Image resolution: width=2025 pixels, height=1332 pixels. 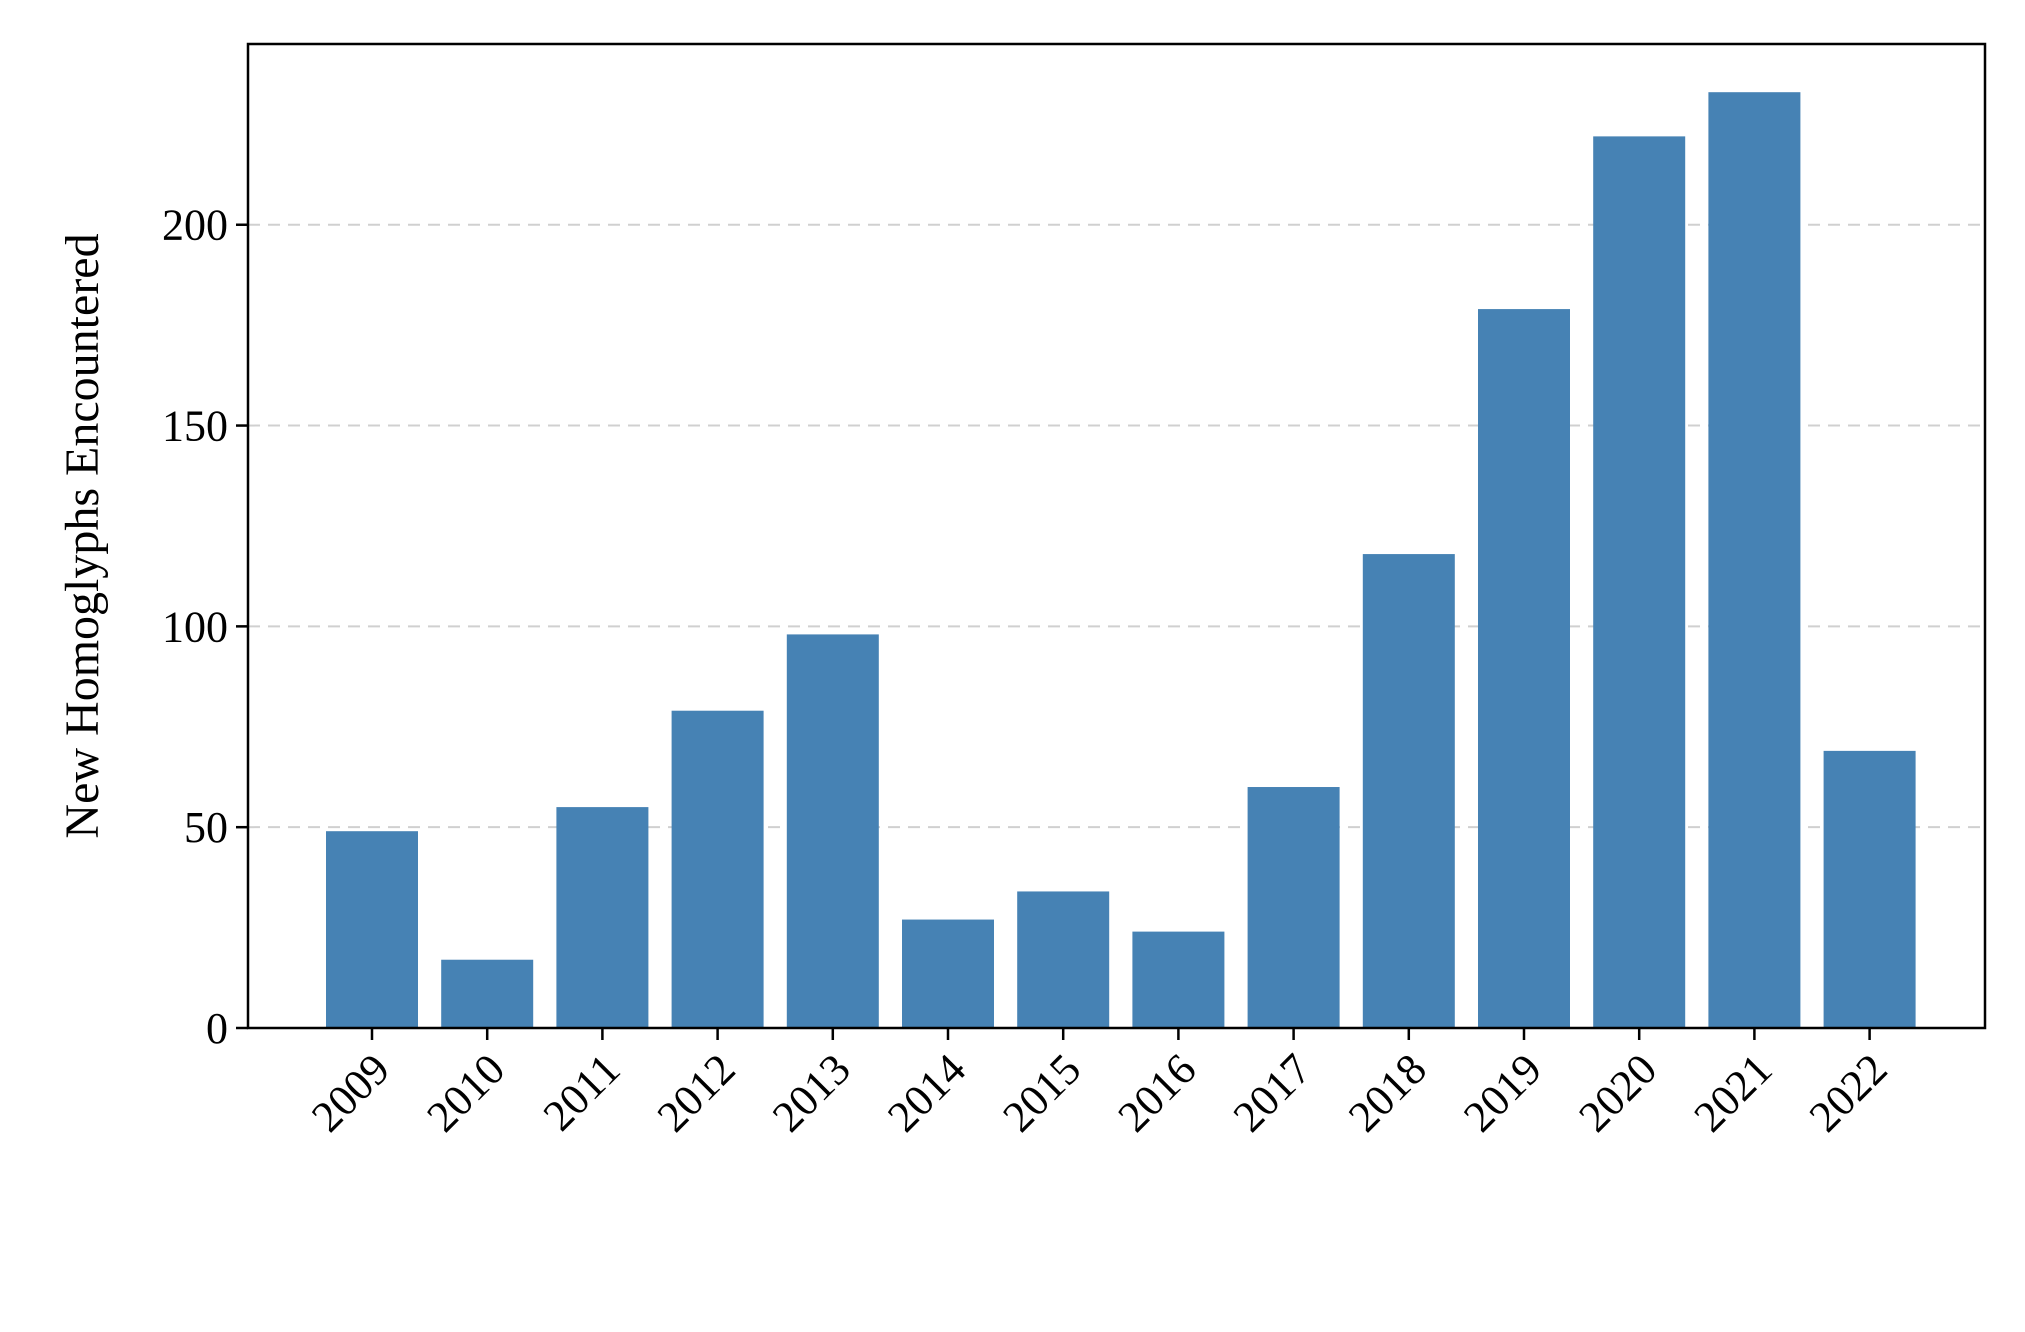 What do you see at coordinates (206, 827) in the screenshot?
I see `y-tick-label-50: 50` at bounding box center [206, 827].